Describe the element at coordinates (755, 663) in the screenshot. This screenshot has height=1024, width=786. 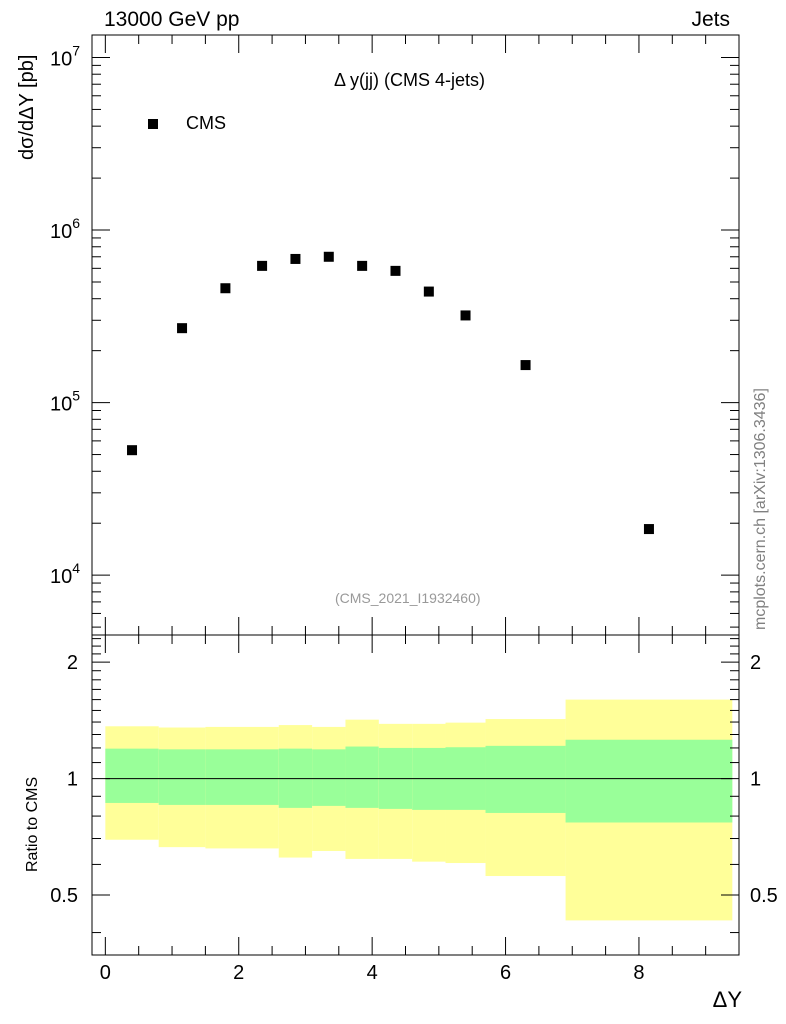
I see `ratio-y-tick-label-right: 2` at that location.